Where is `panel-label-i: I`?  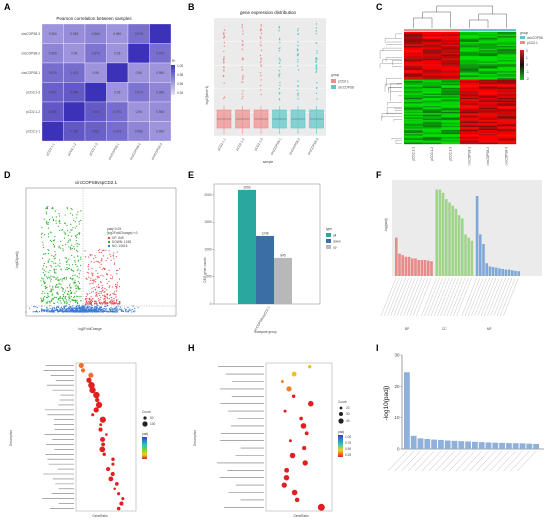 panel-label-i: I is located at coordinates (377, 348).